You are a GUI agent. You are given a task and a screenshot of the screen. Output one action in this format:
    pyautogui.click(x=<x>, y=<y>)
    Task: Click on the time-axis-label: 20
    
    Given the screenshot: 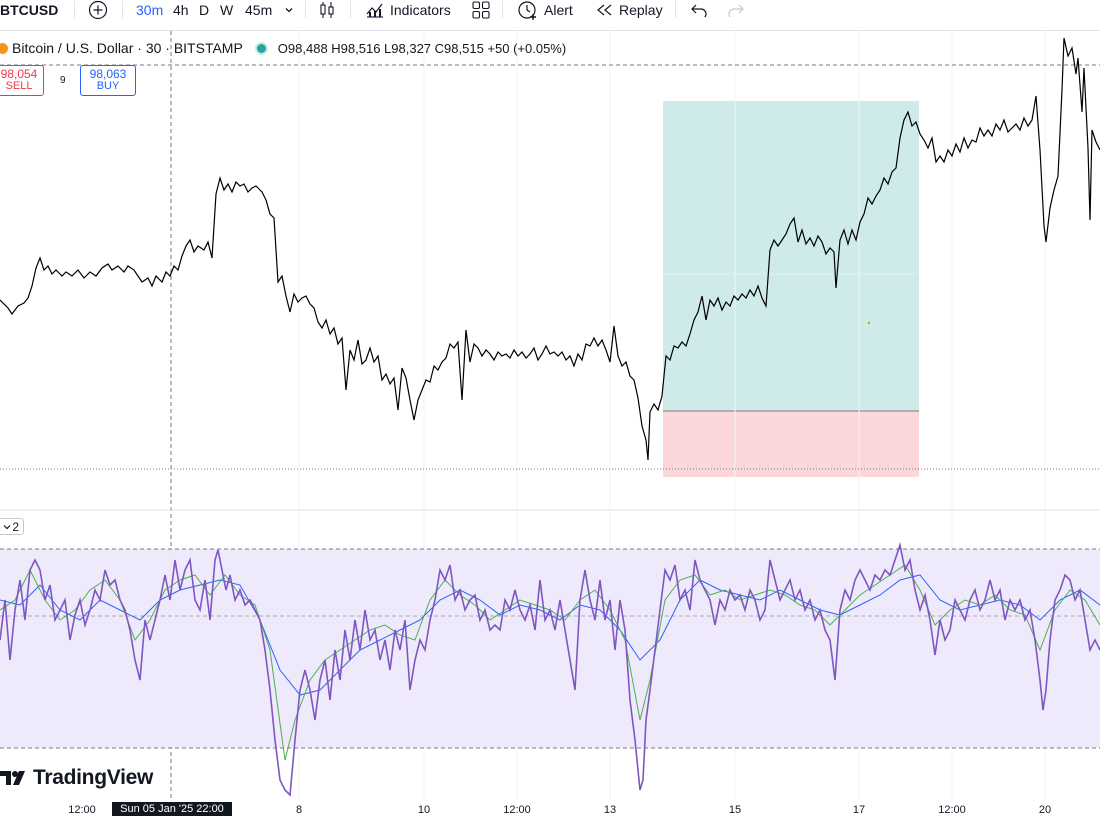 What is the action you would take?
    pyautogui.click(x=1045, y=810)
    